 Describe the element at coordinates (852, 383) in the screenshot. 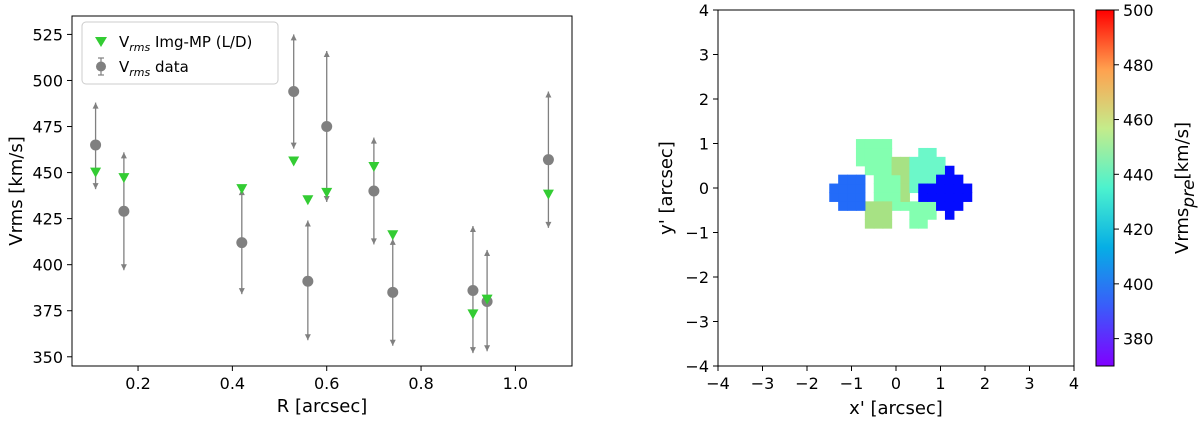

I see `x-tick-label: −1` at that location.